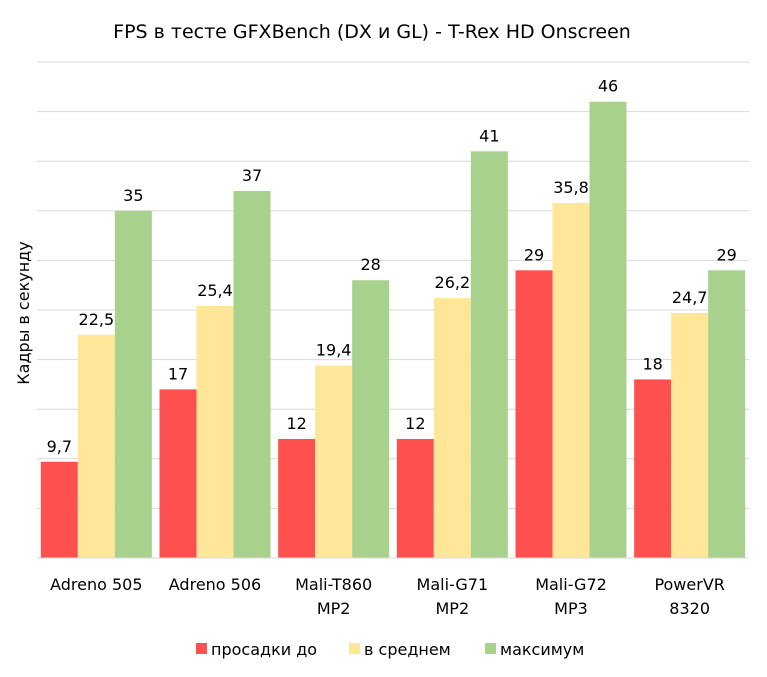 This screenshot has width=767, height=677. What do you see at coordinates (334, 350) in the screenshot?
I see `data-label: 19,4` at bounding box center [334, 350].